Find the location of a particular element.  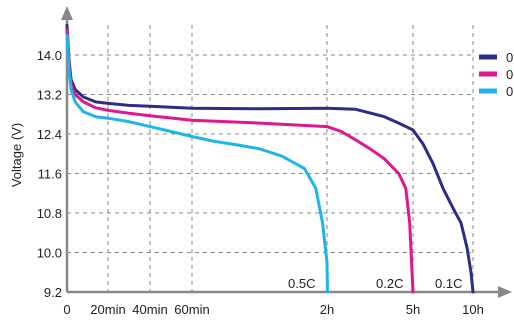

annotation-0-1c: 0.1C is located at coordinates (448, 283).